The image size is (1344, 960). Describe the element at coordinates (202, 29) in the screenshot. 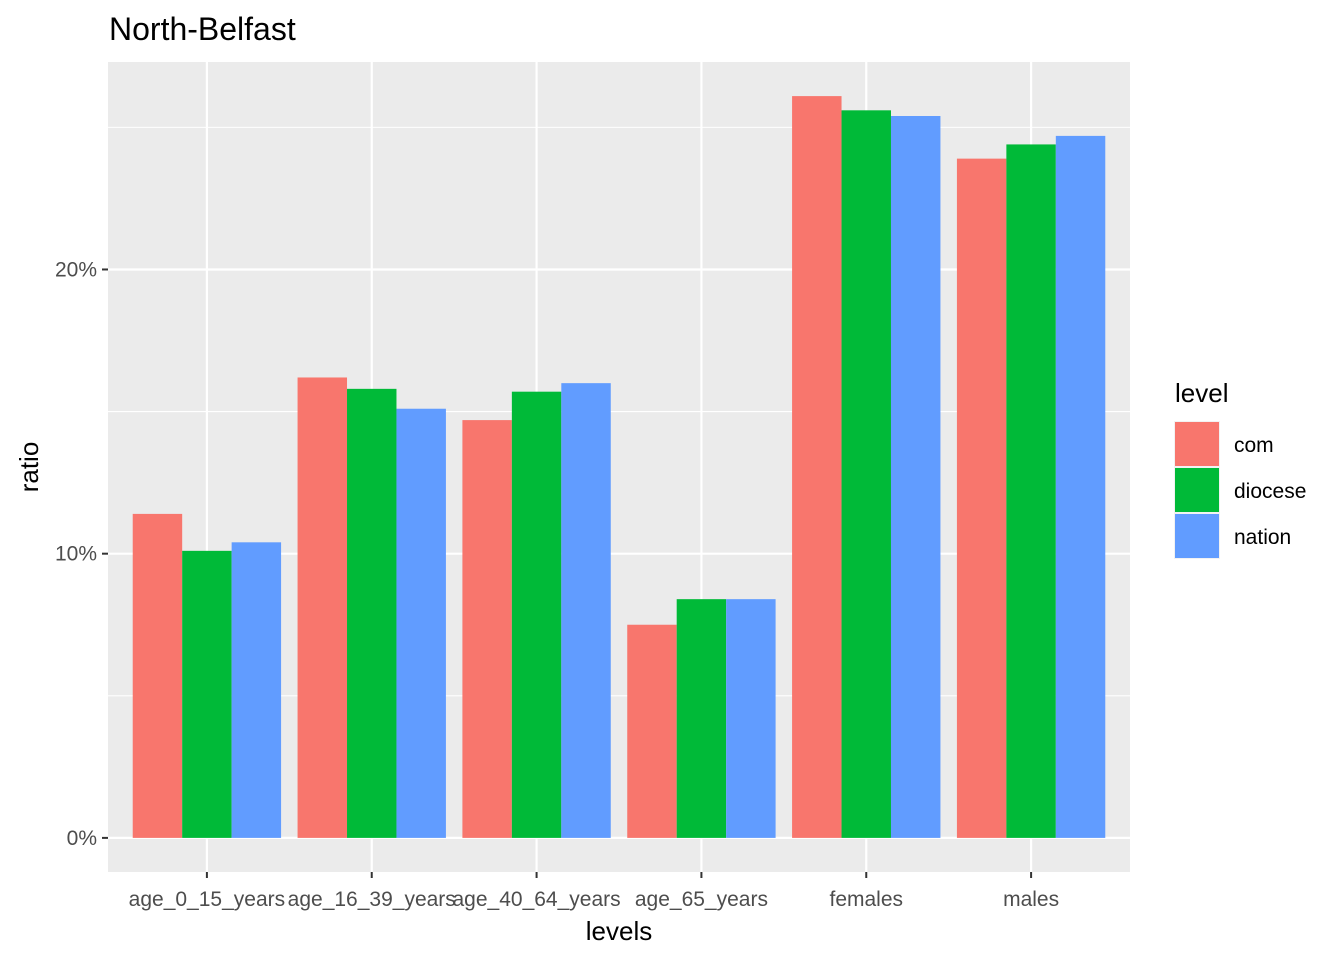

I see `chart-title: North-Belfast` at that location.